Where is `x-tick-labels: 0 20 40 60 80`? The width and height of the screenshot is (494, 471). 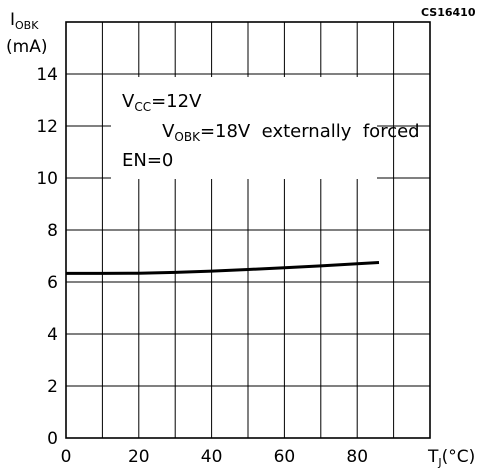
x-tick-labels: 0 20 40 60 80 is located at coordinates (214, 457).